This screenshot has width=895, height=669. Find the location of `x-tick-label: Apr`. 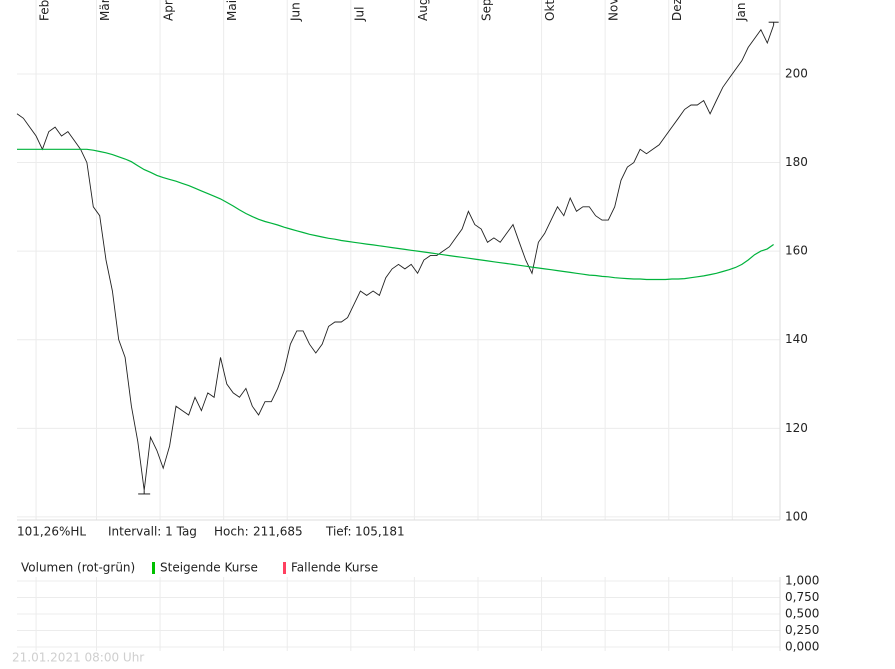

x-tick-label: Apr is located at coordinates (169, 10).